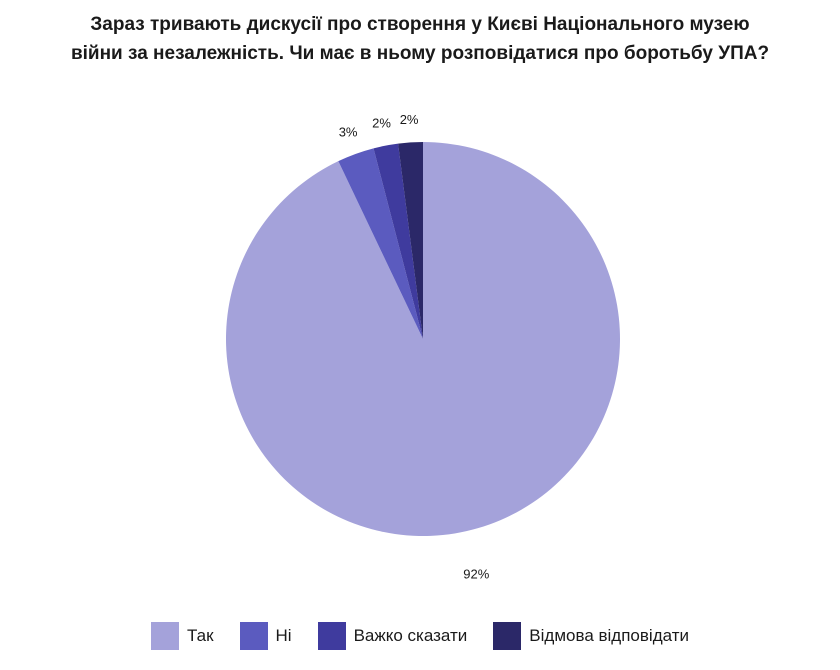 The height and width of the screenshot is (670, 840). I want to click on legend-item-2: Ні, so click(265, 636).